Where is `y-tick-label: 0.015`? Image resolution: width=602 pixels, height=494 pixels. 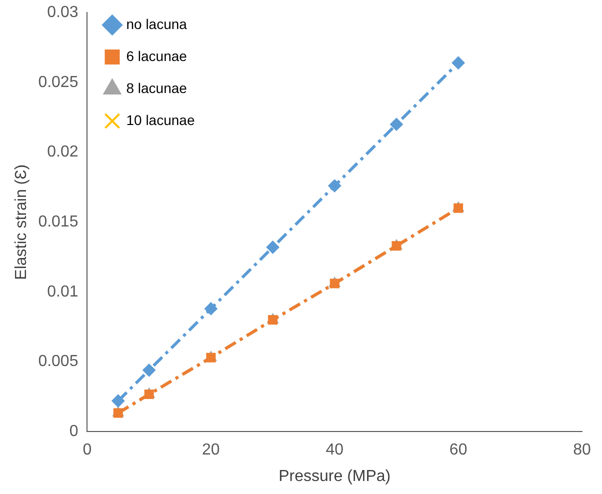
y-tick-label: 0.015 is located at coordinates (58, 222).